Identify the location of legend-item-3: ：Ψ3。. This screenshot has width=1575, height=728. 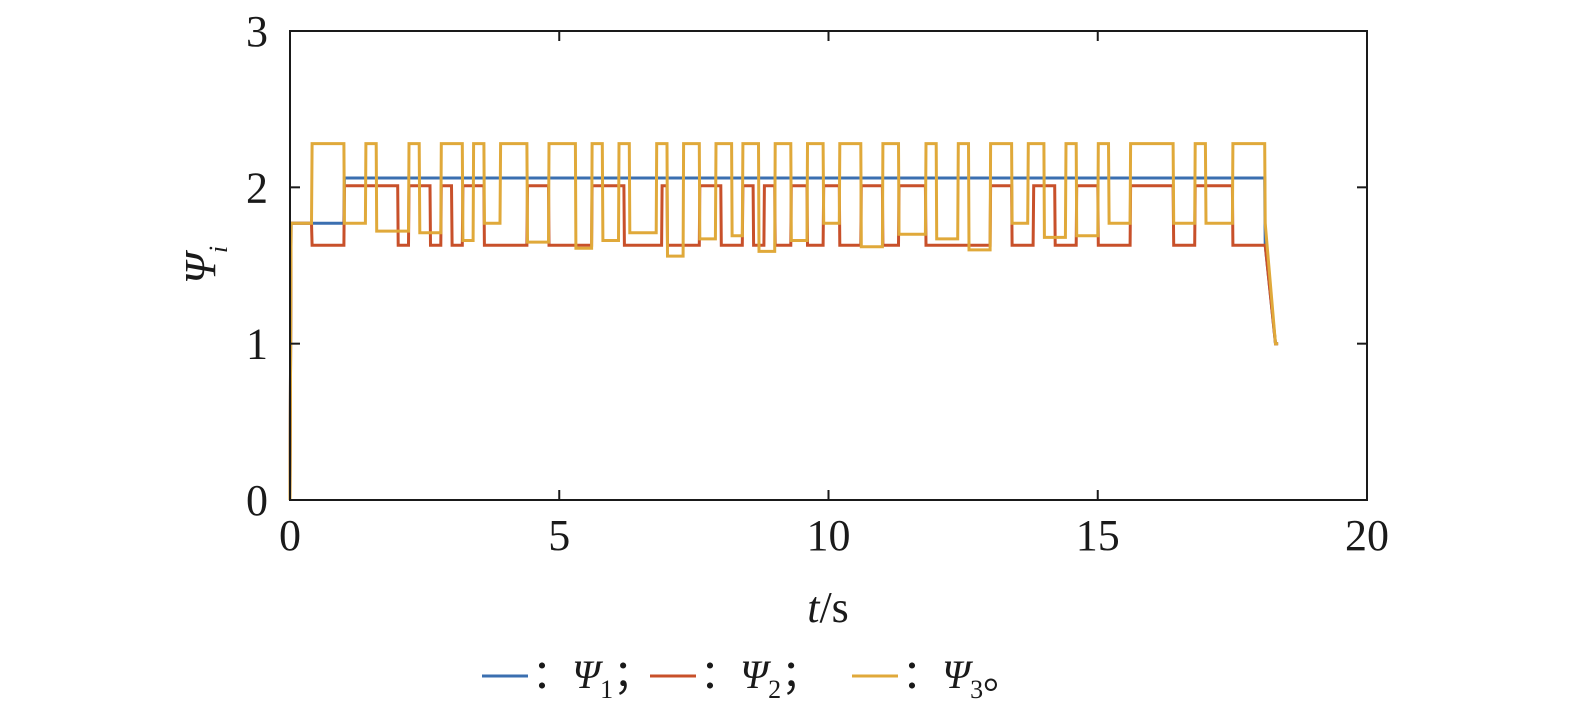
(937, 678).